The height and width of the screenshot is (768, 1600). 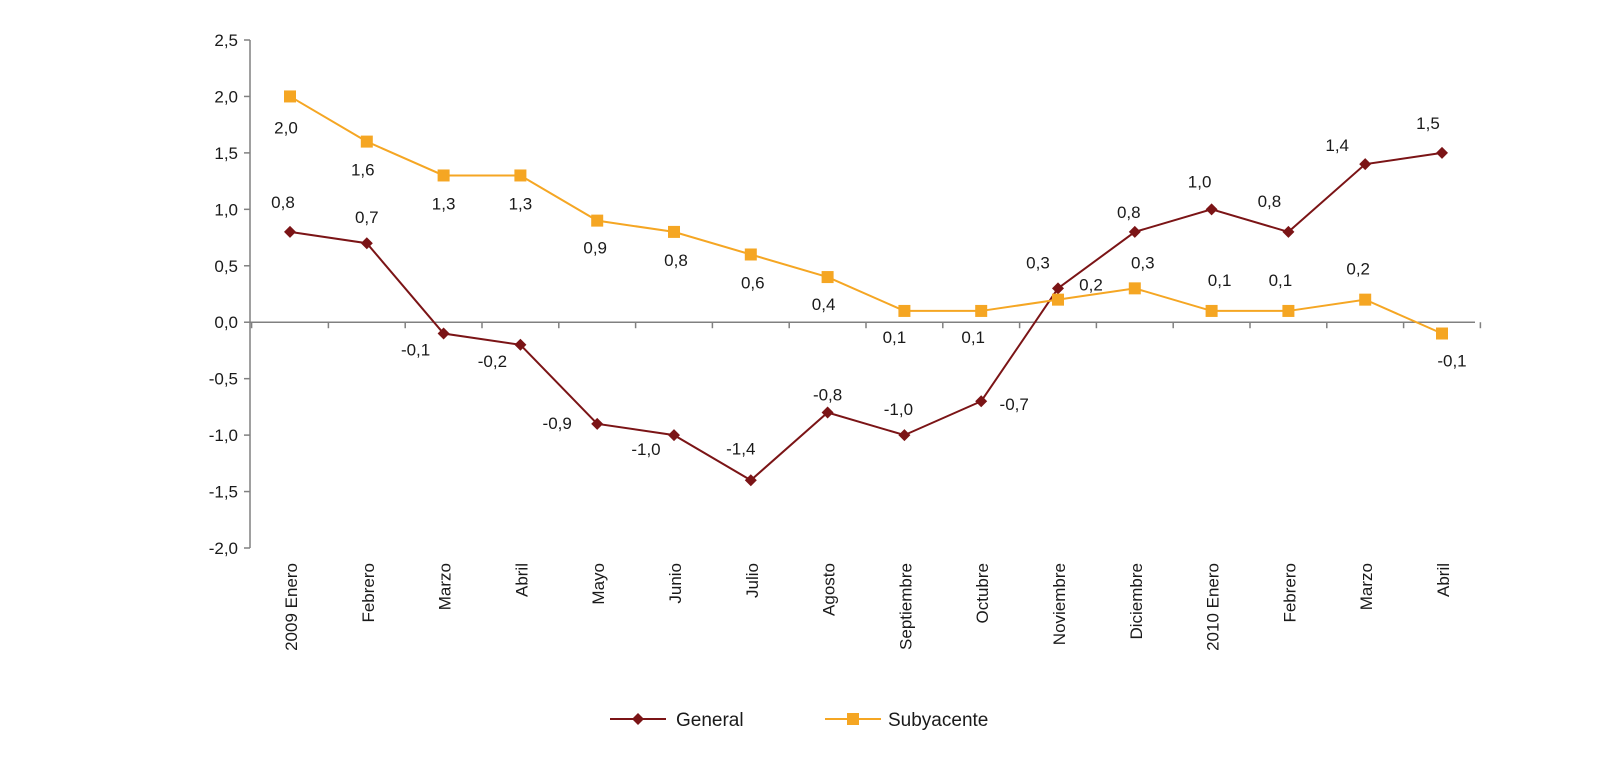 What do you see at coordinates (905, 606) in the screenshot?
I see `x-tick-label: Septiembre` at bounding box center [905, 606].